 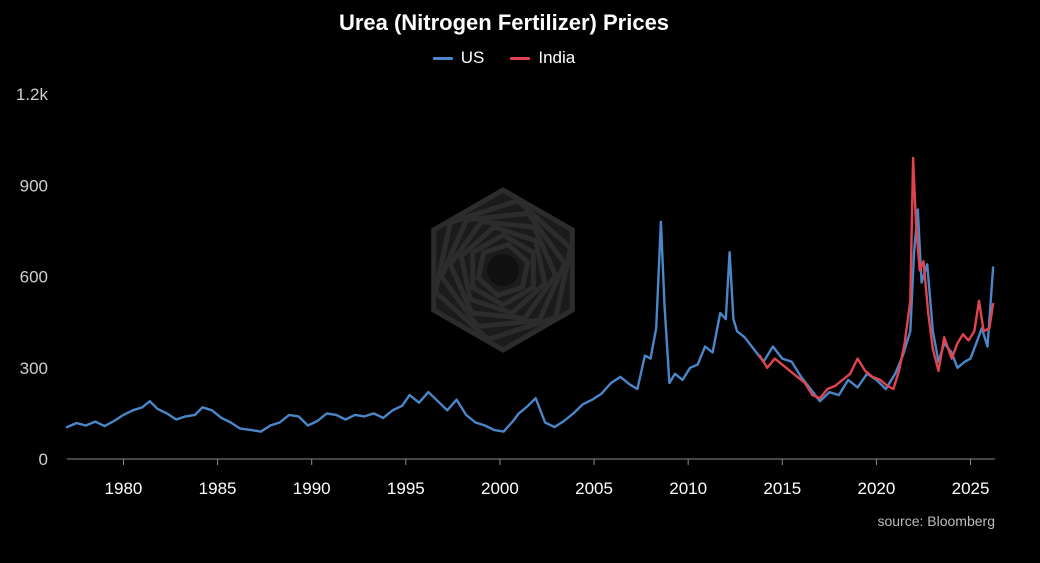 I want to click on legend-item-us: US, so click(x=458, y=58).